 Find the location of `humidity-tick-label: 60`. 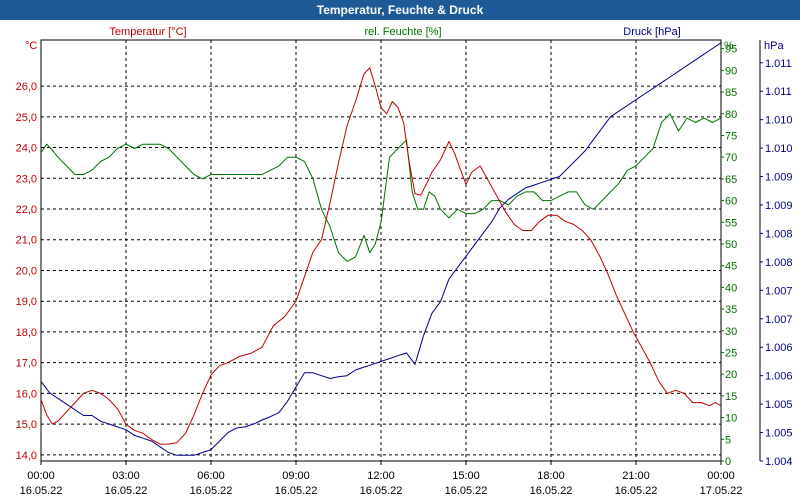

humidity-tick-label: 60 is located at coordinates (731, 202).